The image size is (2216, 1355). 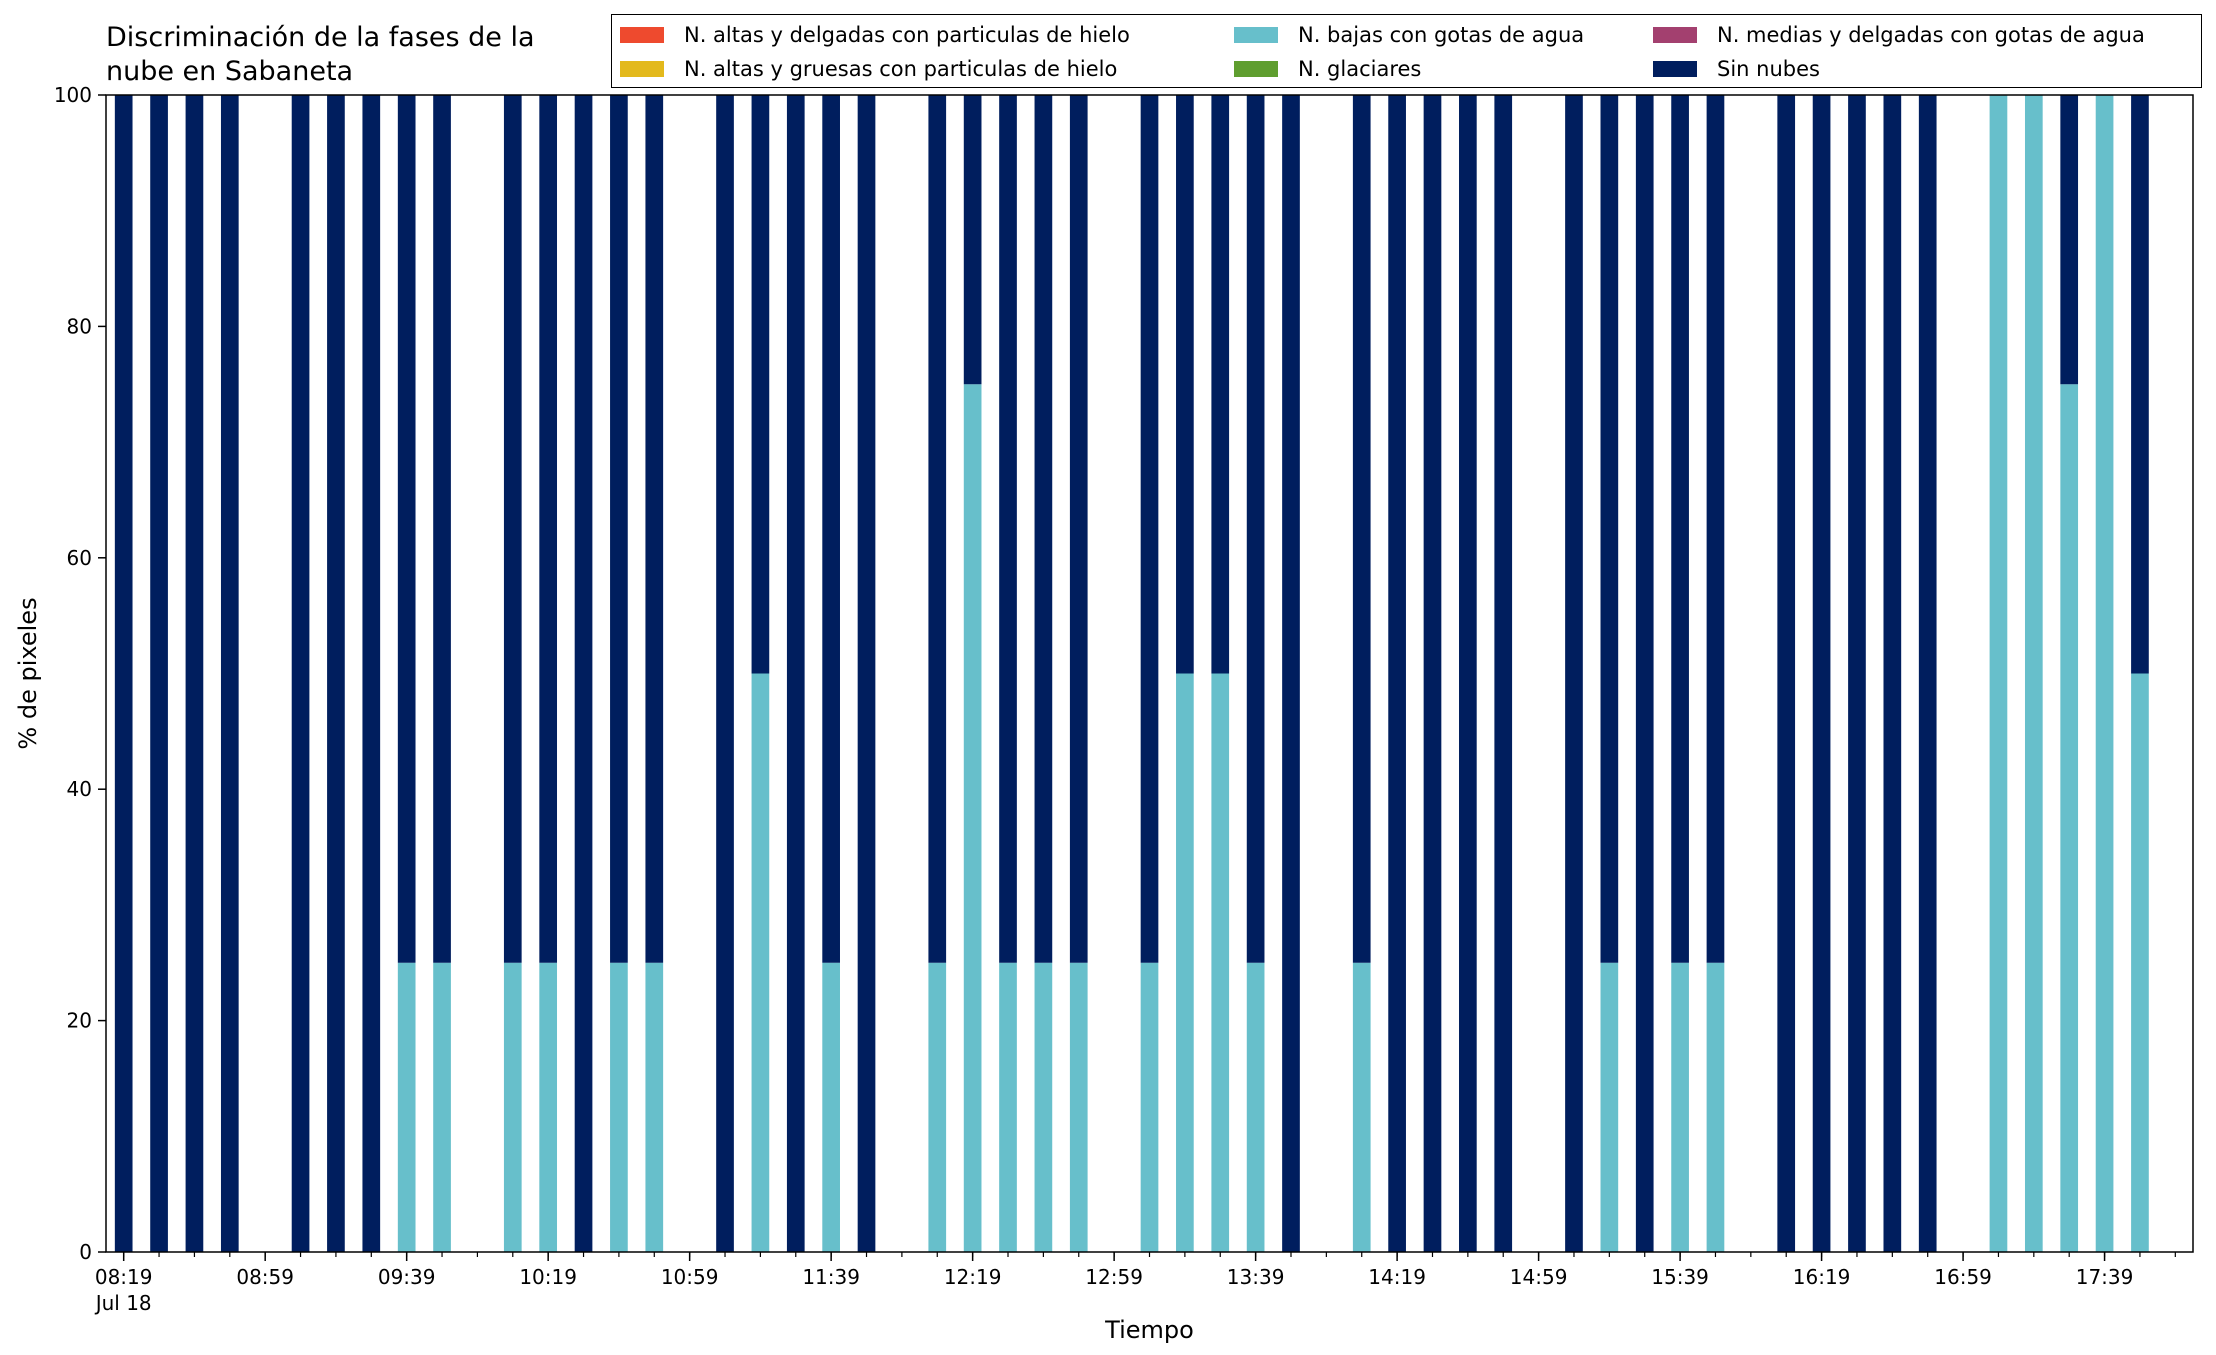 I want to click on bar-11:39-series-5, so click(x=831, y=529).